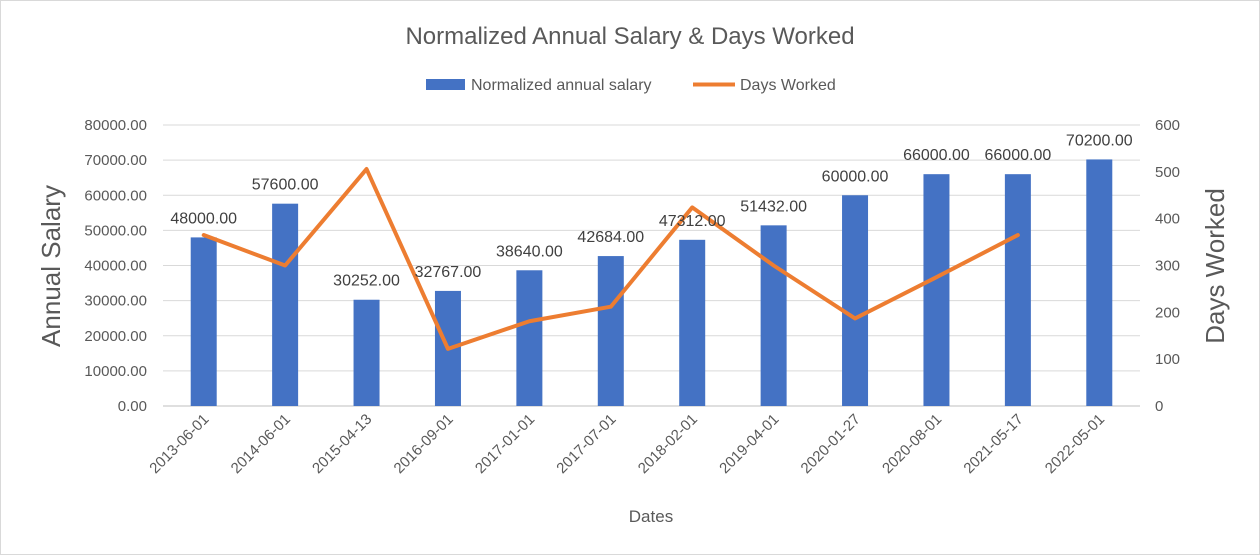 The image size is (1260, 555). What do you see at coordinates (561, 85) in the screenshot?
I see `legend-label-salary: Normalized annual salary` at bounding box center [561, 85].